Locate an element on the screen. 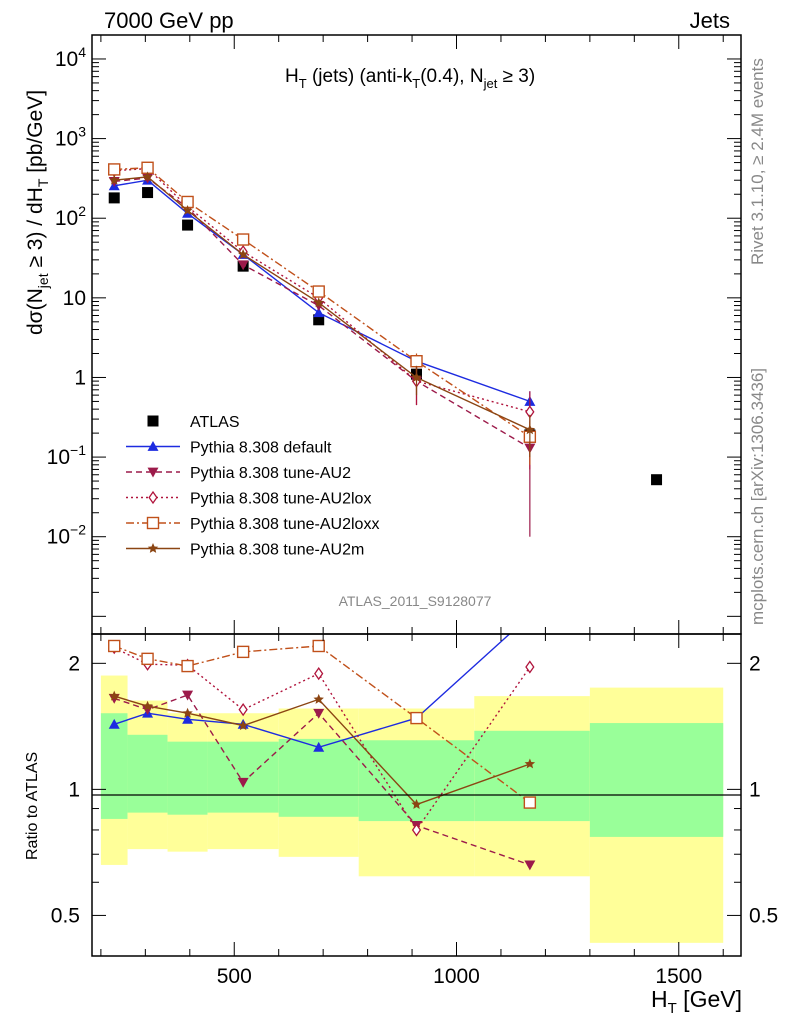 Image resolution: width=786 pixels, height=1024 pixels. legend-label: ATLAS is located at coordinates (215, 422).